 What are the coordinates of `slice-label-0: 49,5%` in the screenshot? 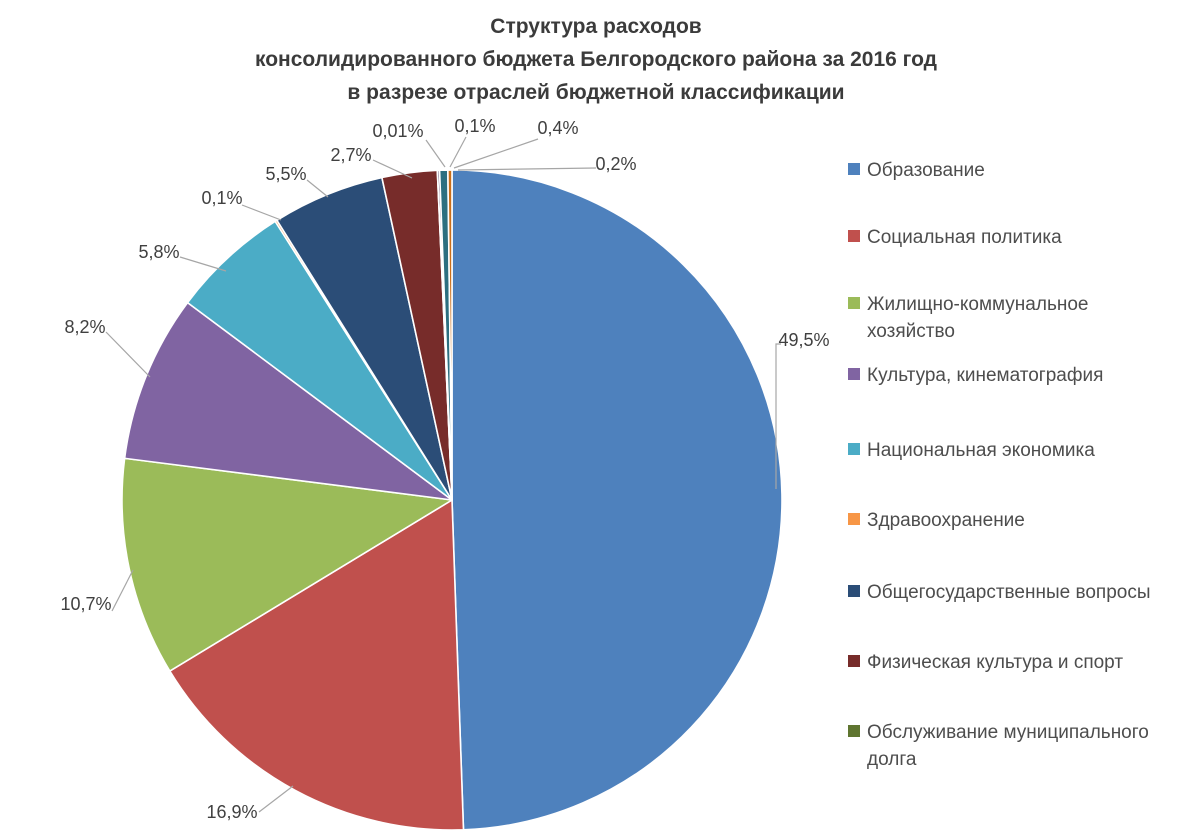 It's located at (803, 340).